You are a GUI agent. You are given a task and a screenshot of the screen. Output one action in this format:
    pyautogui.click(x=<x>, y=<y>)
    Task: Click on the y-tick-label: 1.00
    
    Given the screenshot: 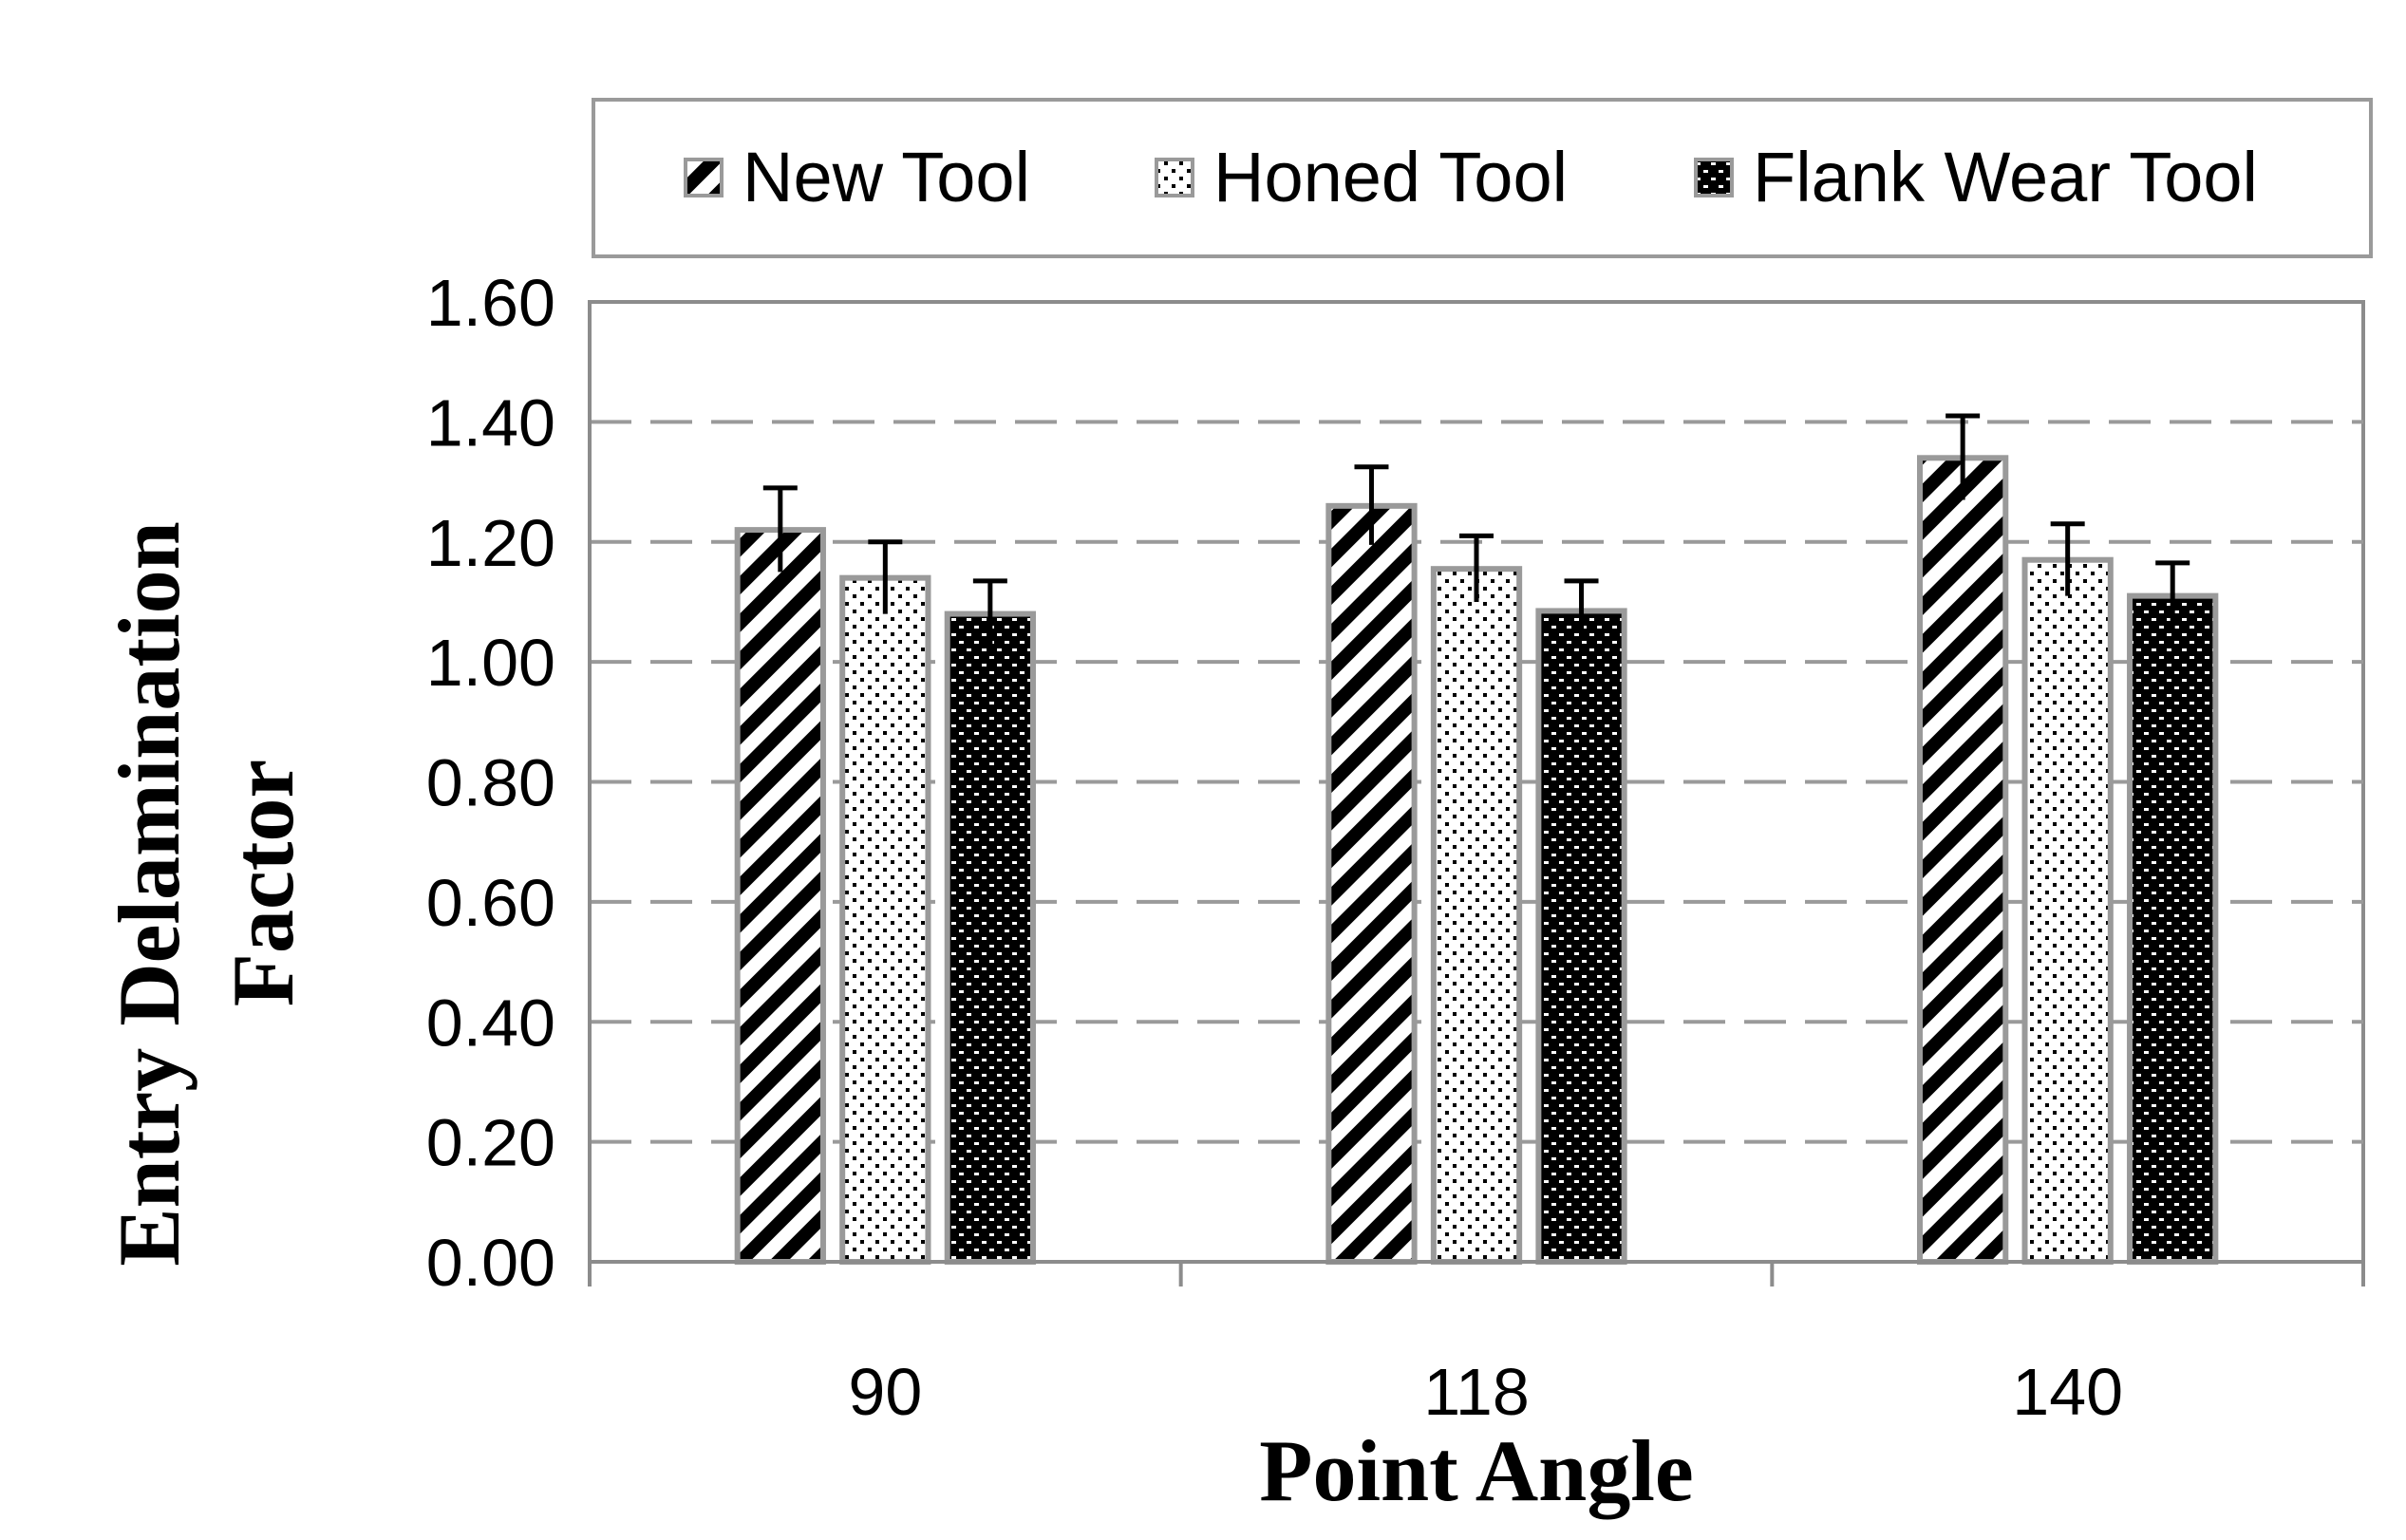 What is the action you would take?
    pyautogui.click(x=490, y=663)
    